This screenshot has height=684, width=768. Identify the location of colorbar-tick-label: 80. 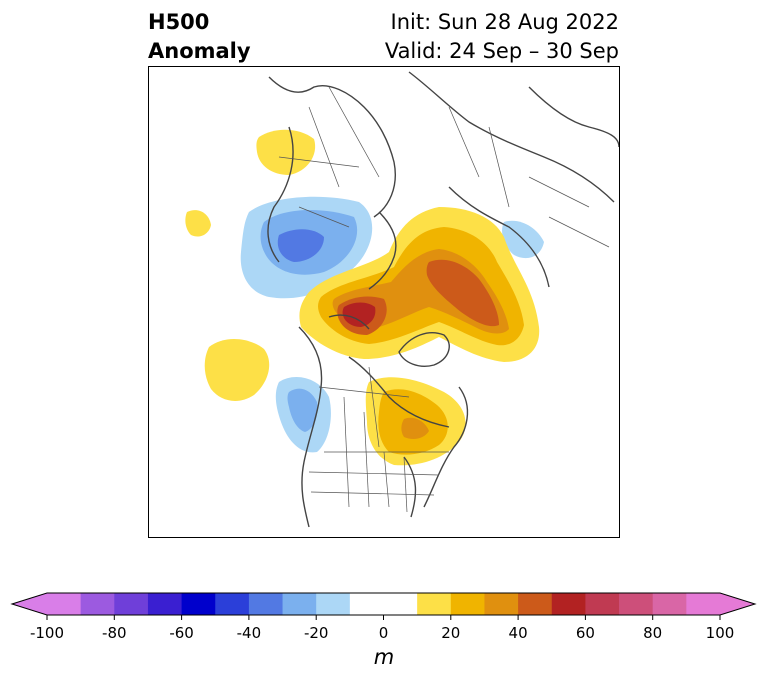
(653, 633).